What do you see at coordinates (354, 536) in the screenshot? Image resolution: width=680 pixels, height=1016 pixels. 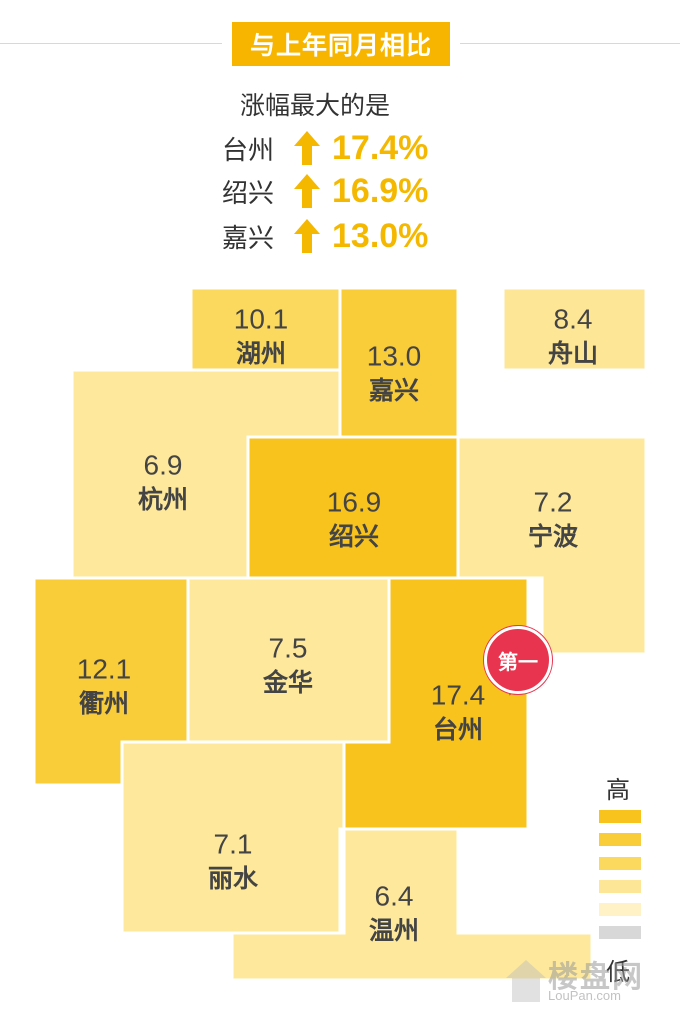 I see `tile-city-label: 绍兴` at bounding box center [354, 536].